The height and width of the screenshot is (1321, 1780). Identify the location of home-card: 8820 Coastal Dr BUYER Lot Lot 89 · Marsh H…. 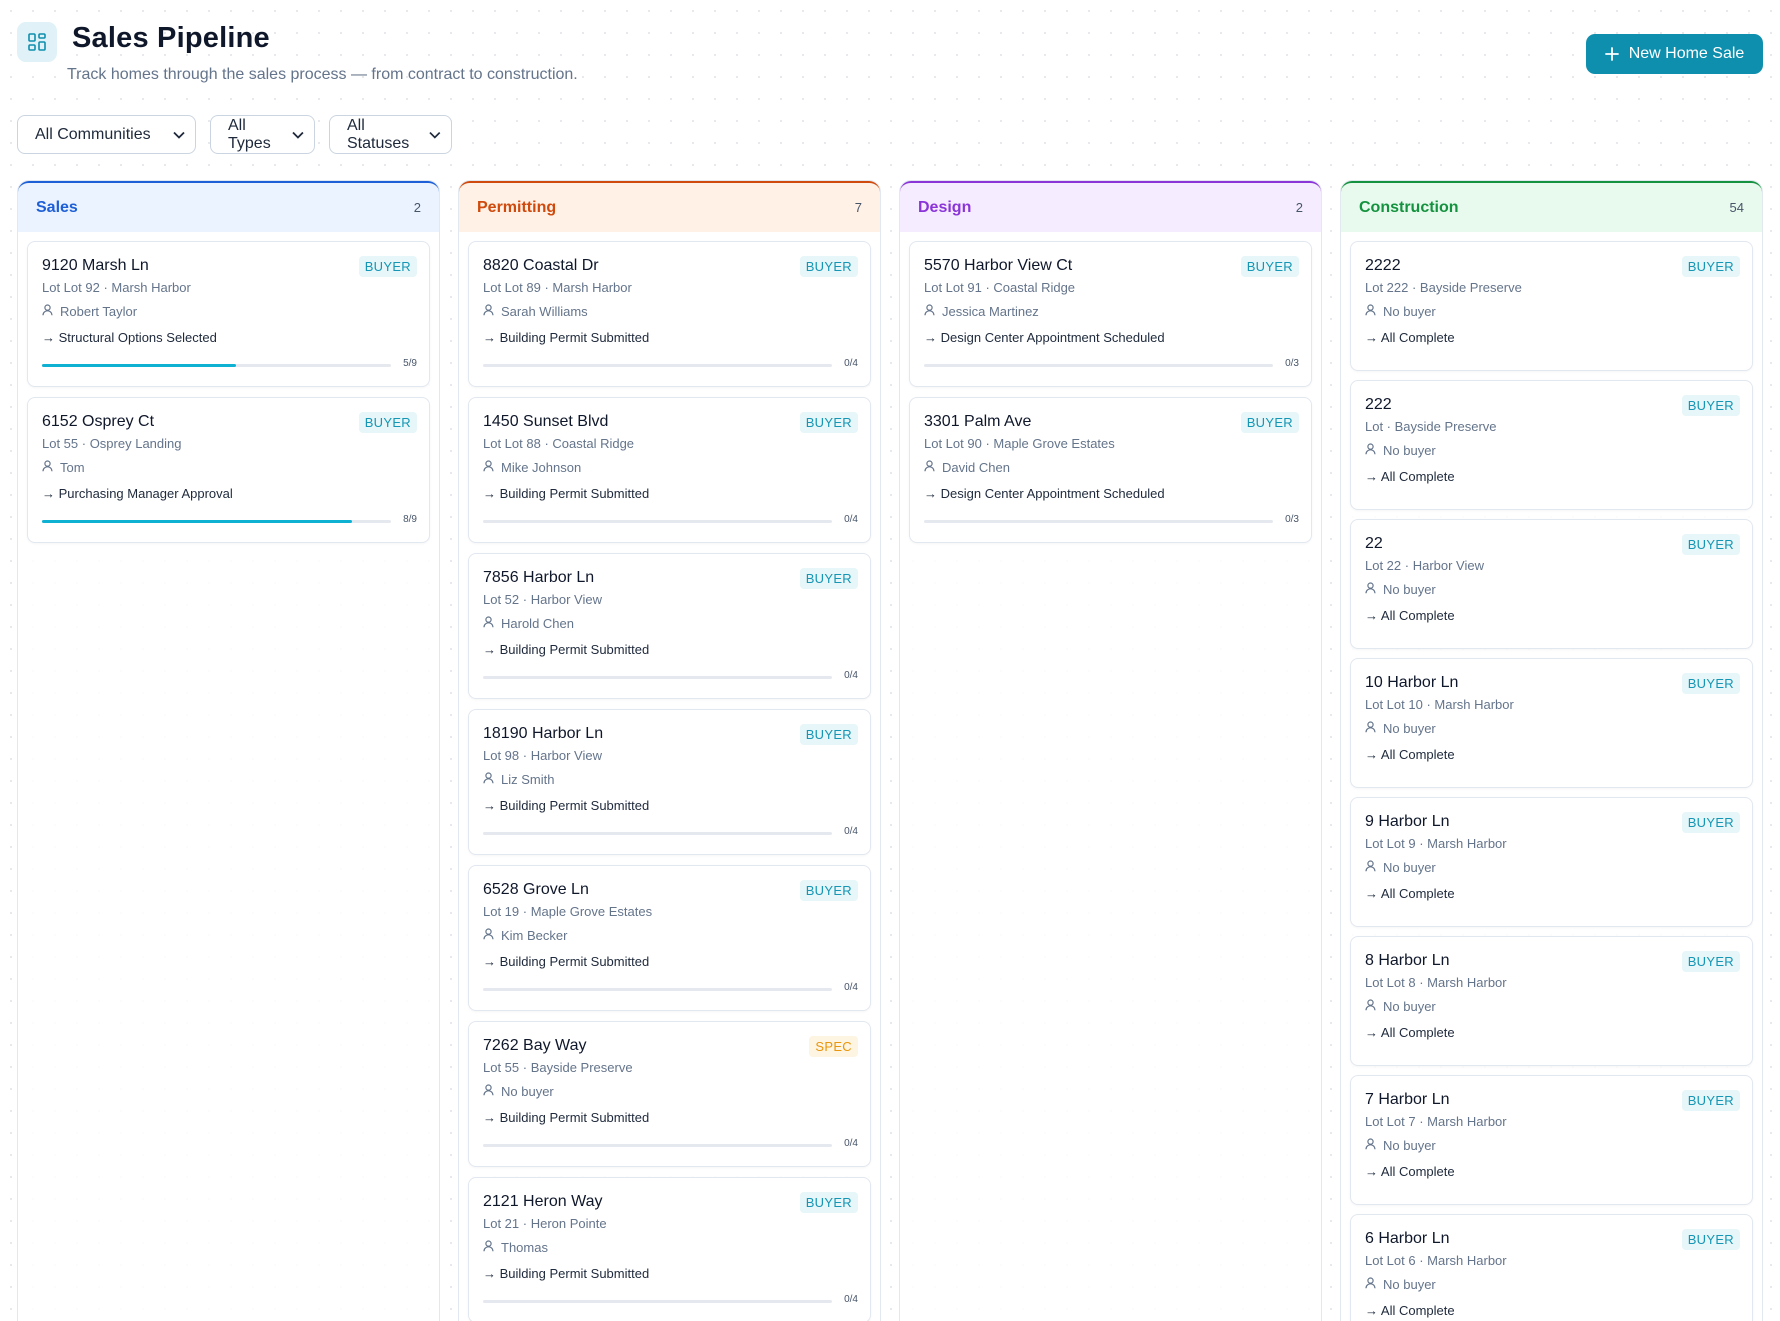
(669, 314).